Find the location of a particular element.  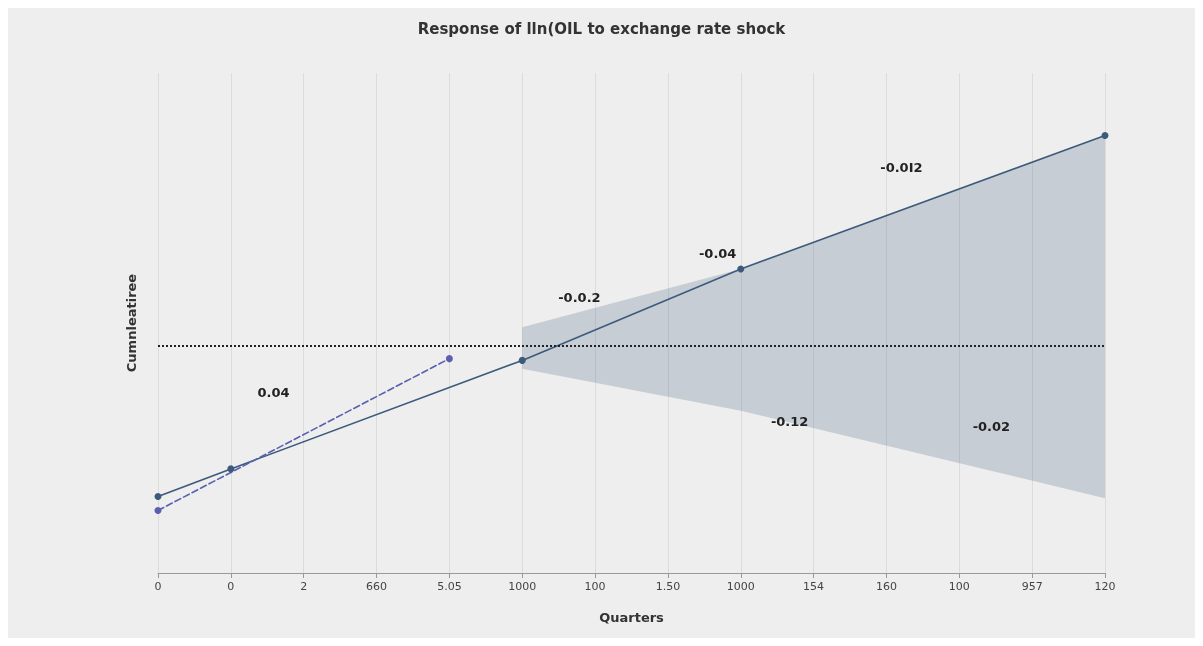

x-tick-label: 957 is located at coordinates (1032, 586).